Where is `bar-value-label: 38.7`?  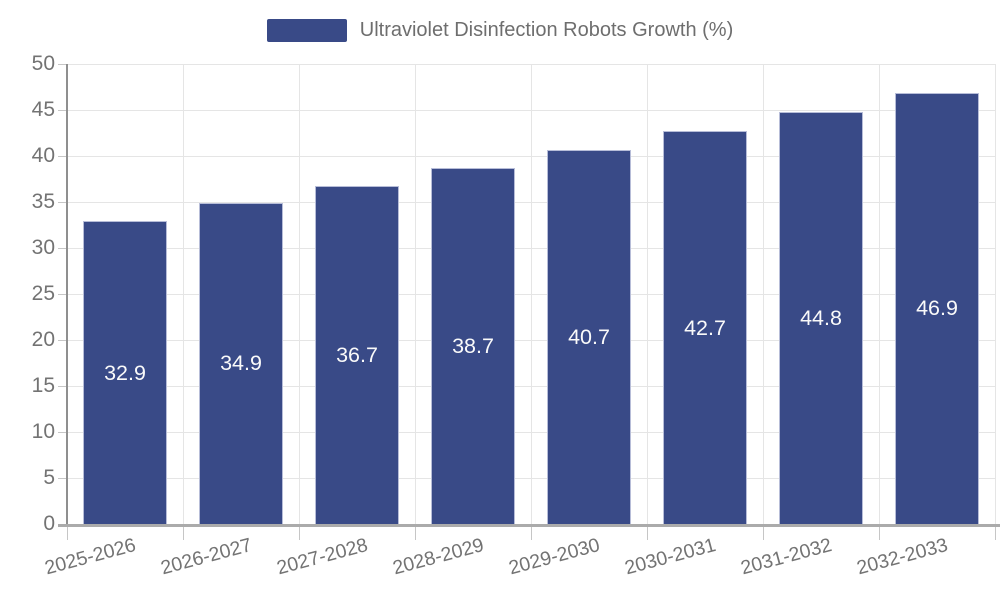
bar-value-label: 38.7 is located at coordinates (473, 345).